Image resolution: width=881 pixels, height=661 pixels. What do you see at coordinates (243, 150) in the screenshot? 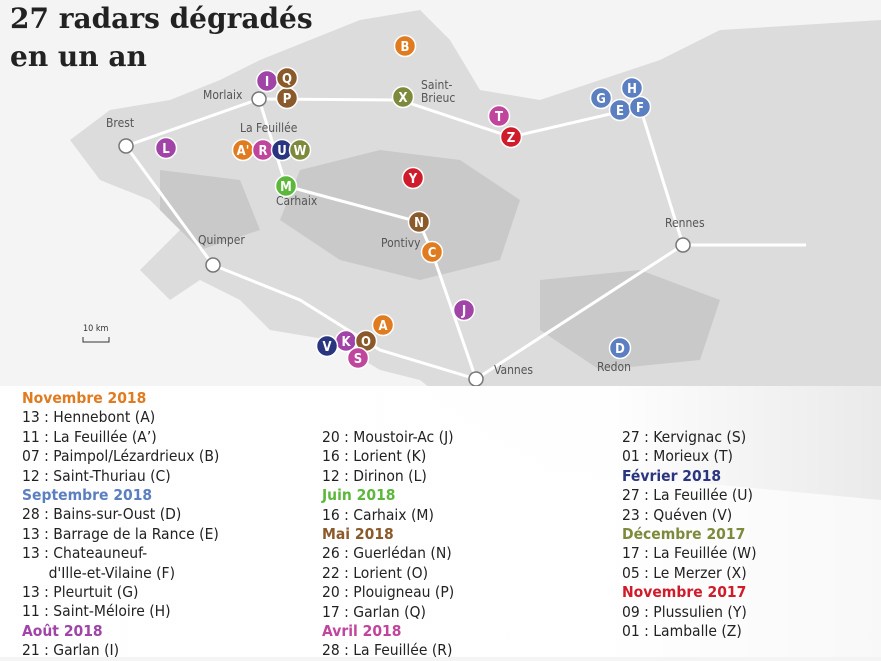
I see `radar-marker: A'` at bounding box center [243, 150].